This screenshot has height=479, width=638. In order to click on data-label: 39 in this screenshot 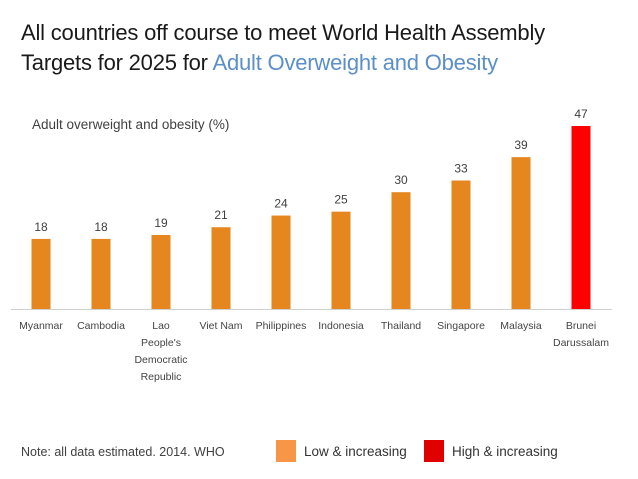, I will do `click(521, 145)`.